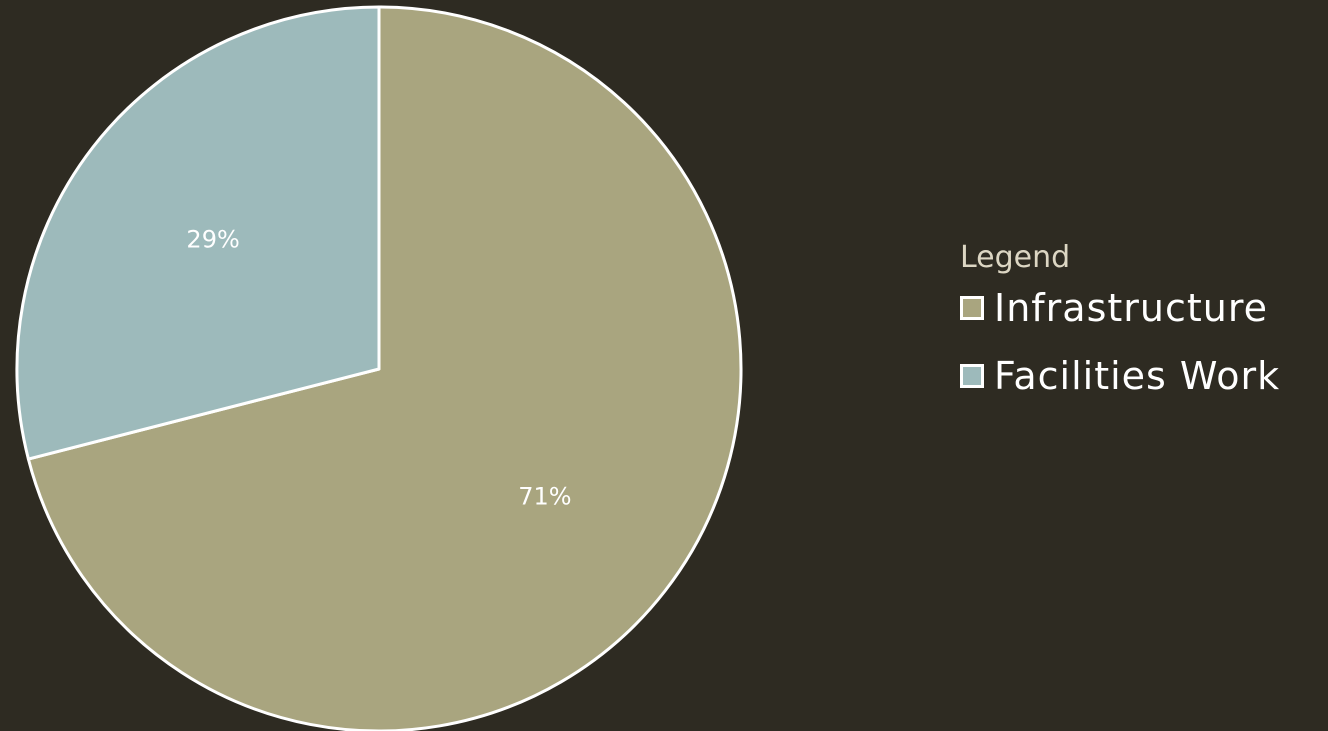 This screenshot has height=731, width=1328. I want to click on legend: Legend Infrastructure Facilities Work, so click(1120, 319).